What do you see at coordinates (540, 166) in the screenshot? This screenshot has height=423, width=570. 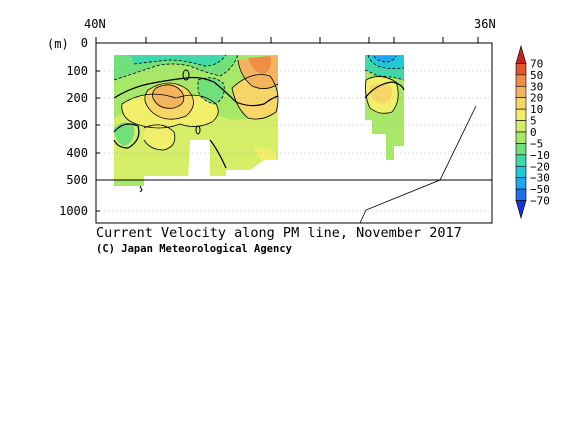 I see `colorbar-label: −20` at bounding box center [540, 166].